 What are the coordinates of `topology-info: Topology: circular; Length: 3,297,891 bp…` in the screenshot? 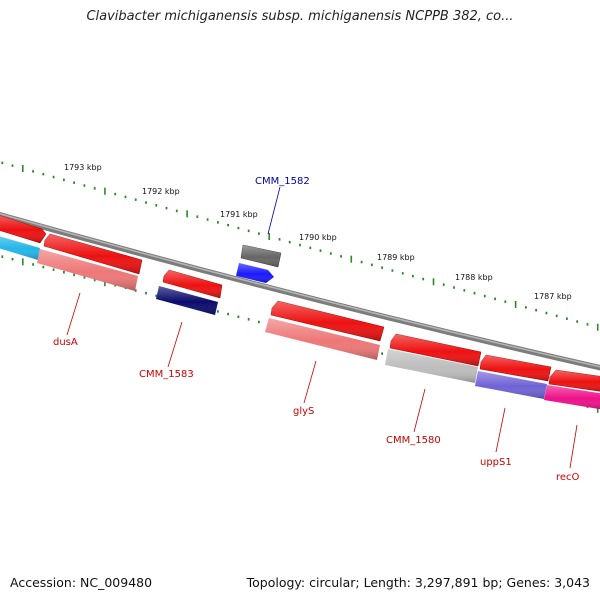 It's located at (418, 582).